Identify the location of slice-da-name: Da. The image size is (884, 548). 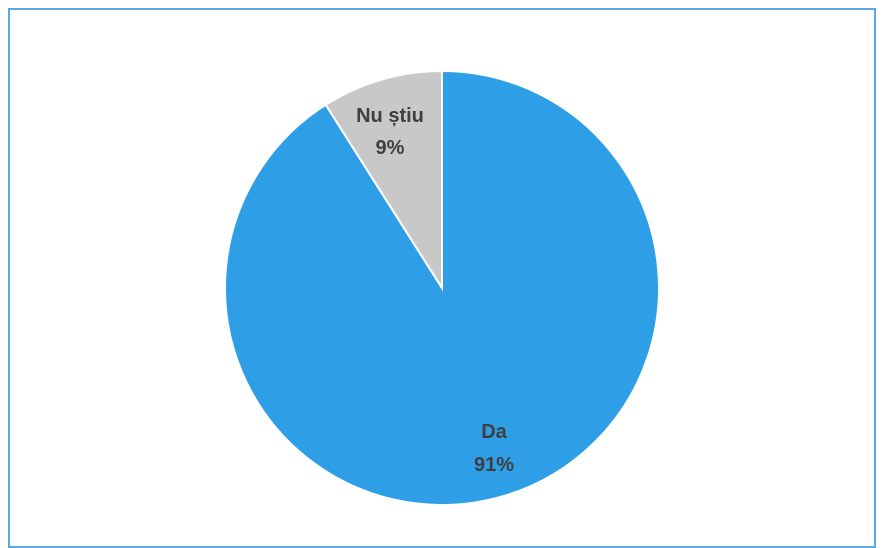
(494, 432).